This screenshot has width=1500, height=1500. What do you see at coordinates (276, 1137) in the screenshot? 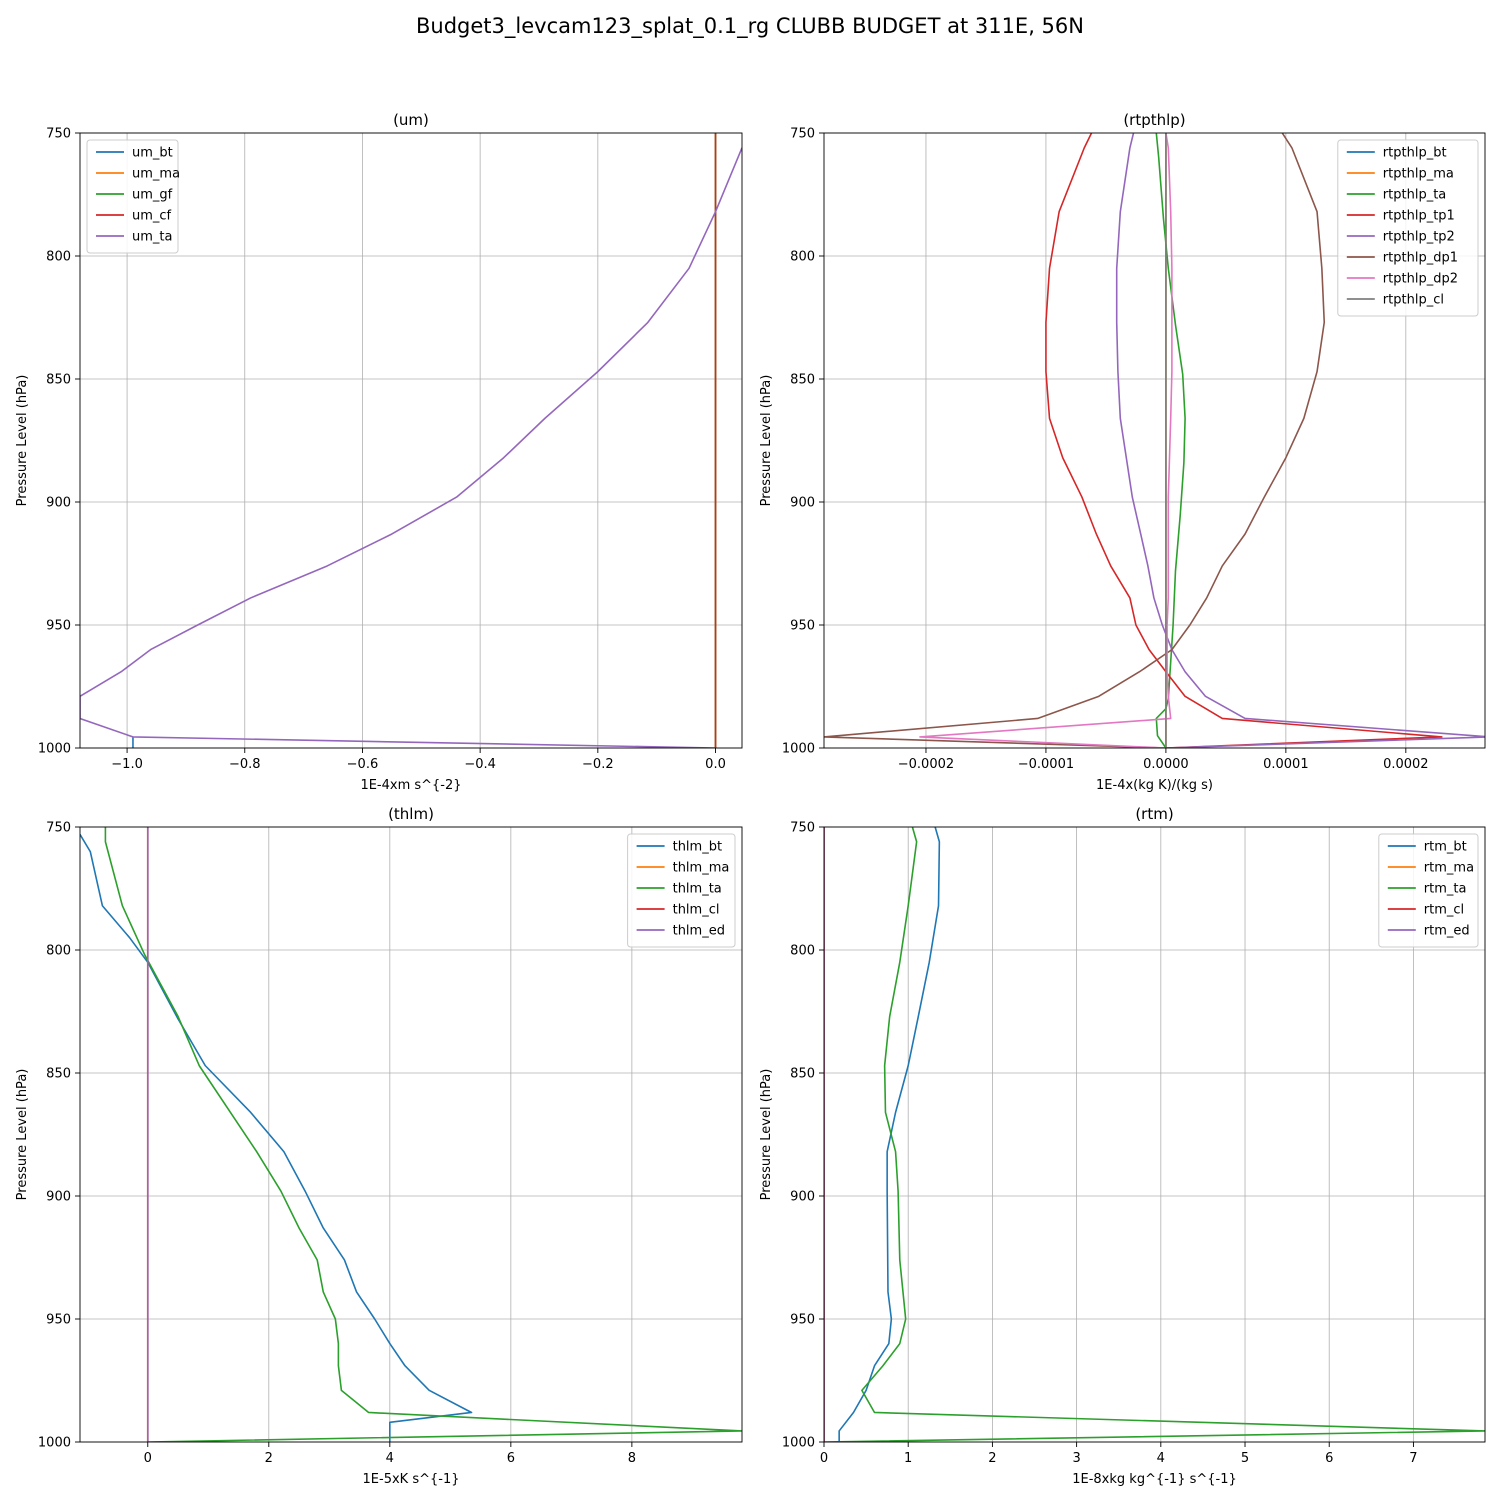
I see `series-line-thlm_bt` at bounding box center [276, 1137].